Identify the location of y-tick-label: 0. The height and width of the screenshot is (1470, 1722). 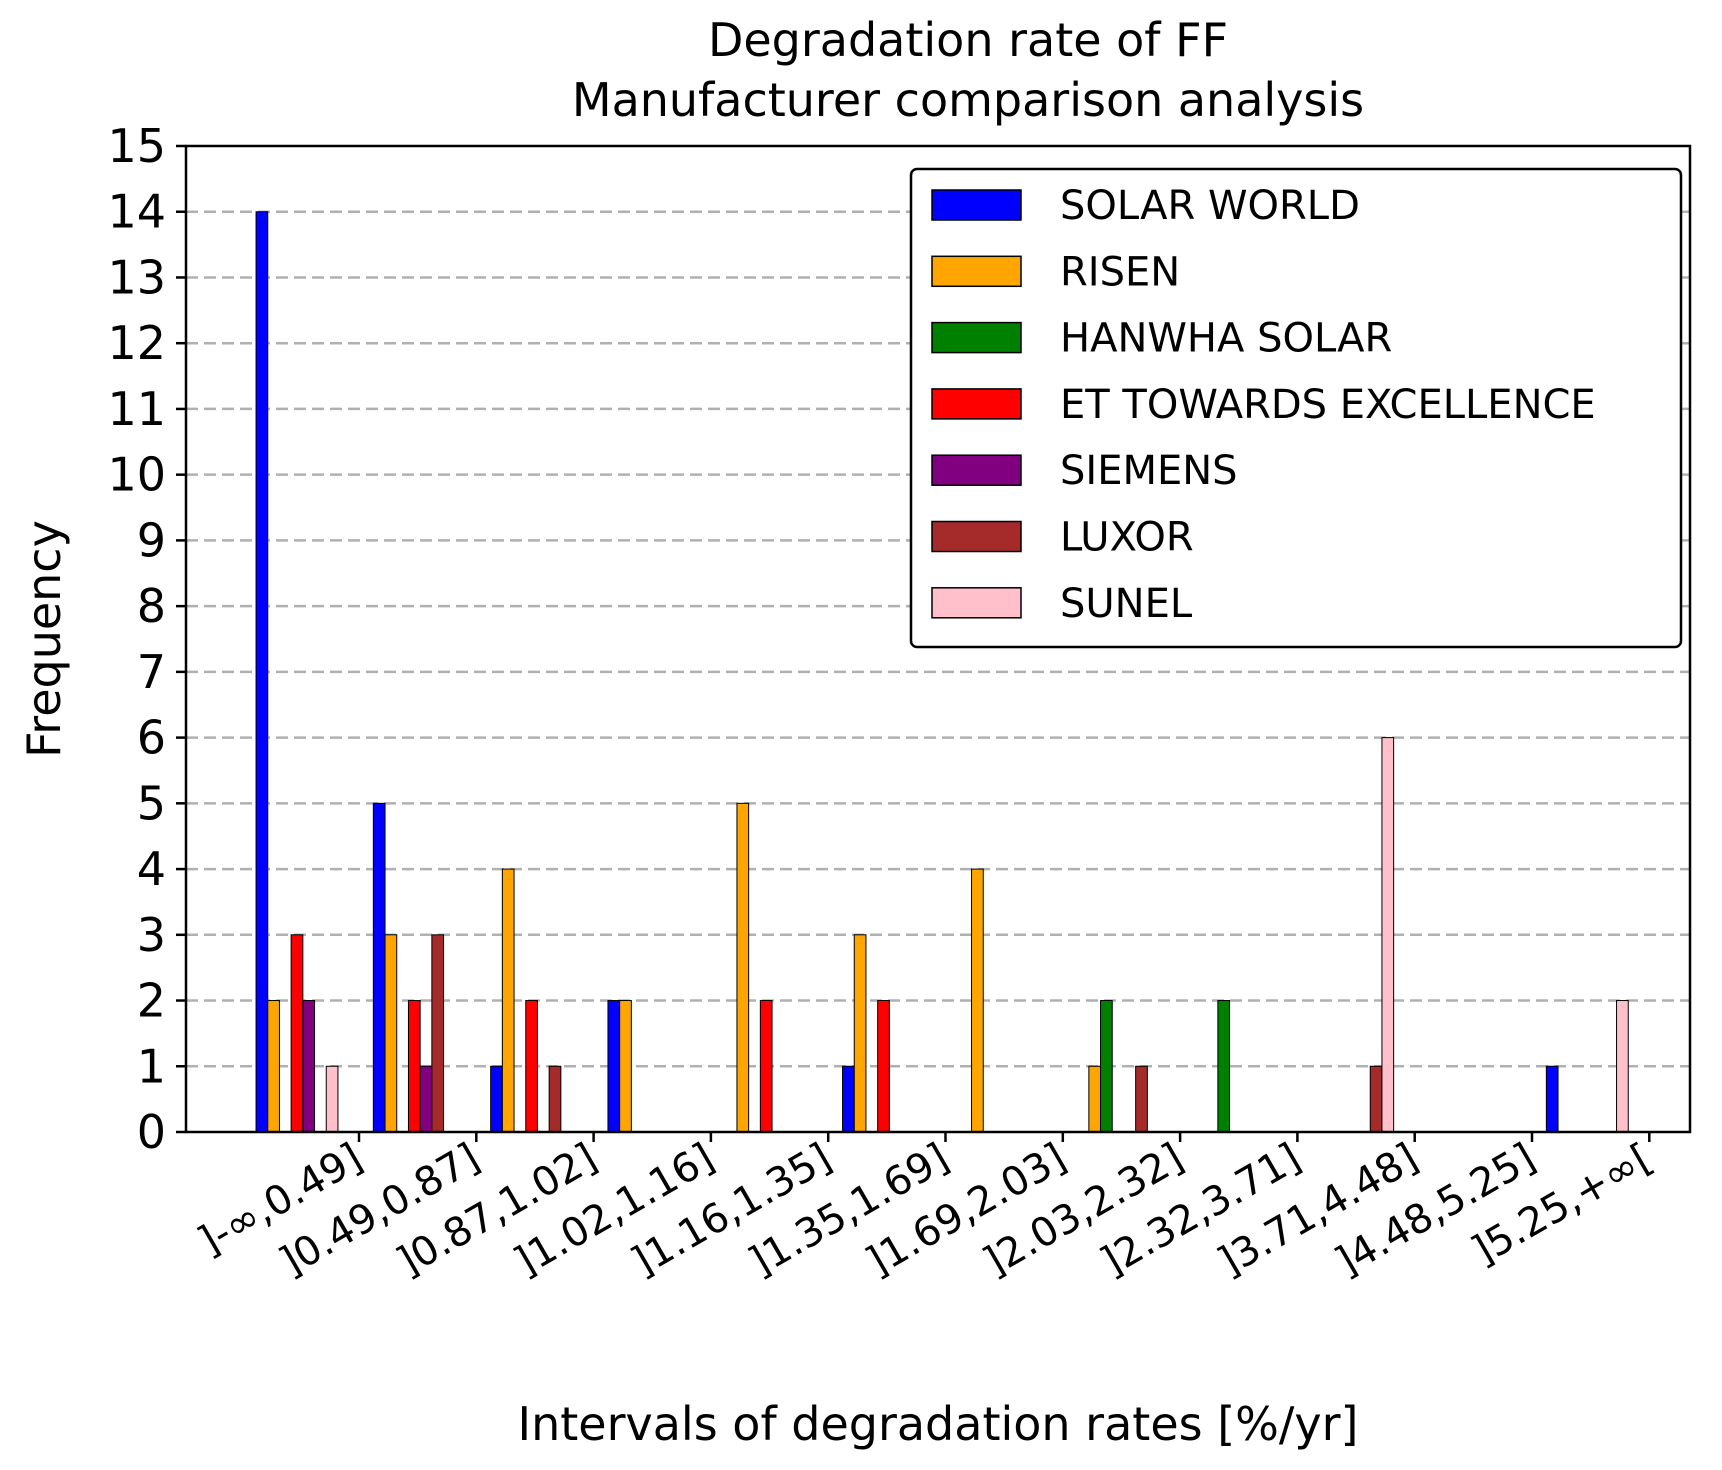
(151, 1132).